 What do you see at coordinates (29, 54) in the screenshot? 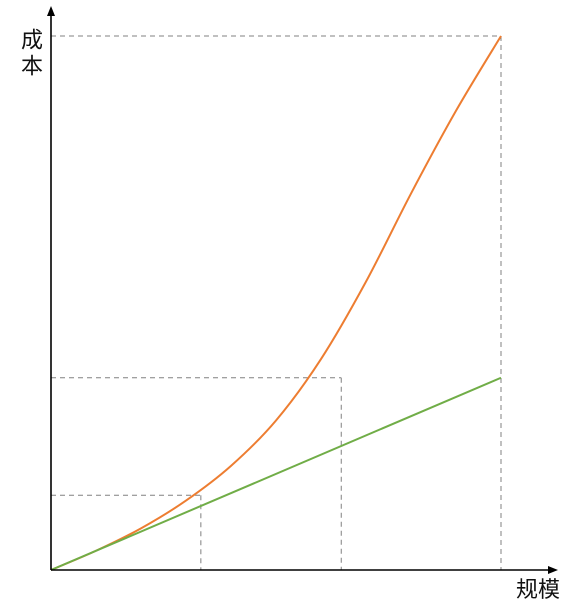
I see `y-axis-label: 成本` at bounding box center [29, 54].